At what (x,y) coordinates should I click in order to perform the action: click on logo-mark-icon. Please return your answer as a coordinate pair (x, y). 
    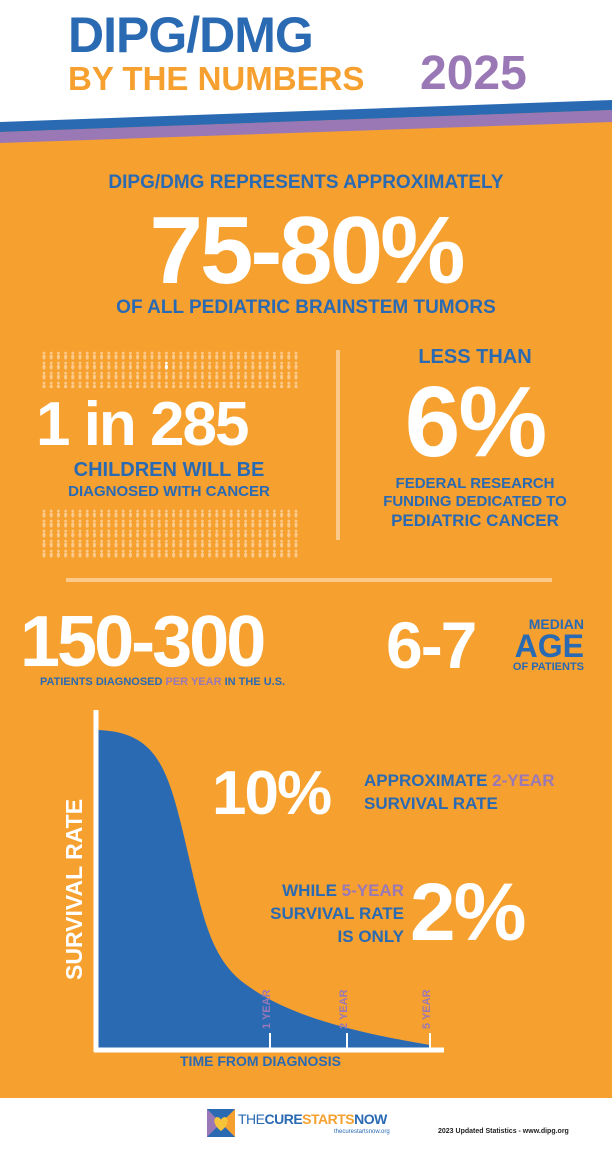
    Looking at the image, I should click on (221, 1123).